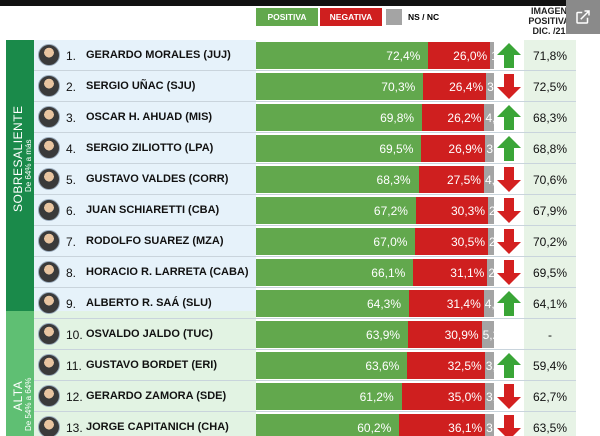  What do you see at coordinates (74, 428) in the screenshot?
I see `rank-number: 13.` at bounding box center [74, 428].